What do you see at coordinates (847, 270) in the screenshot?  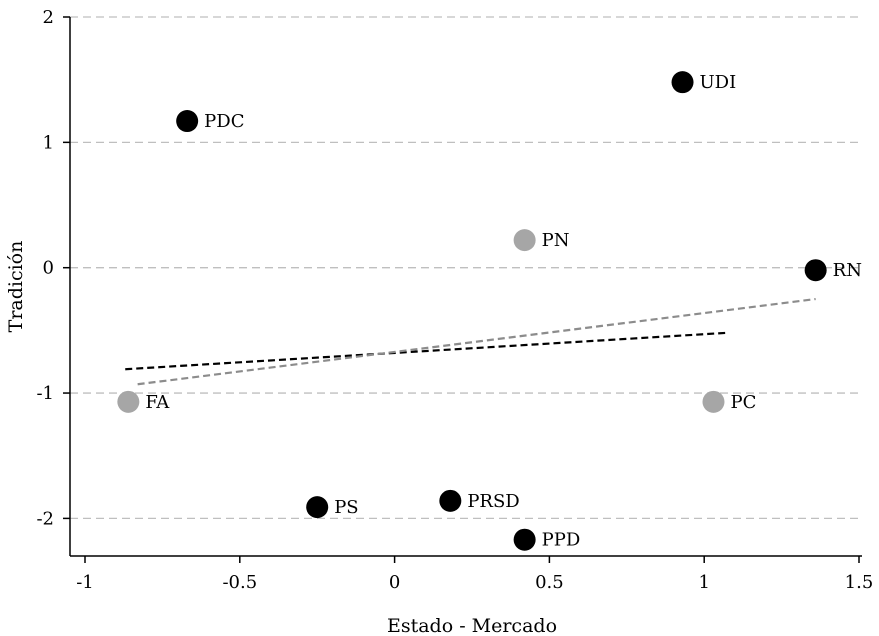 I see `point-label: RN` at bounding box center [847, 270].